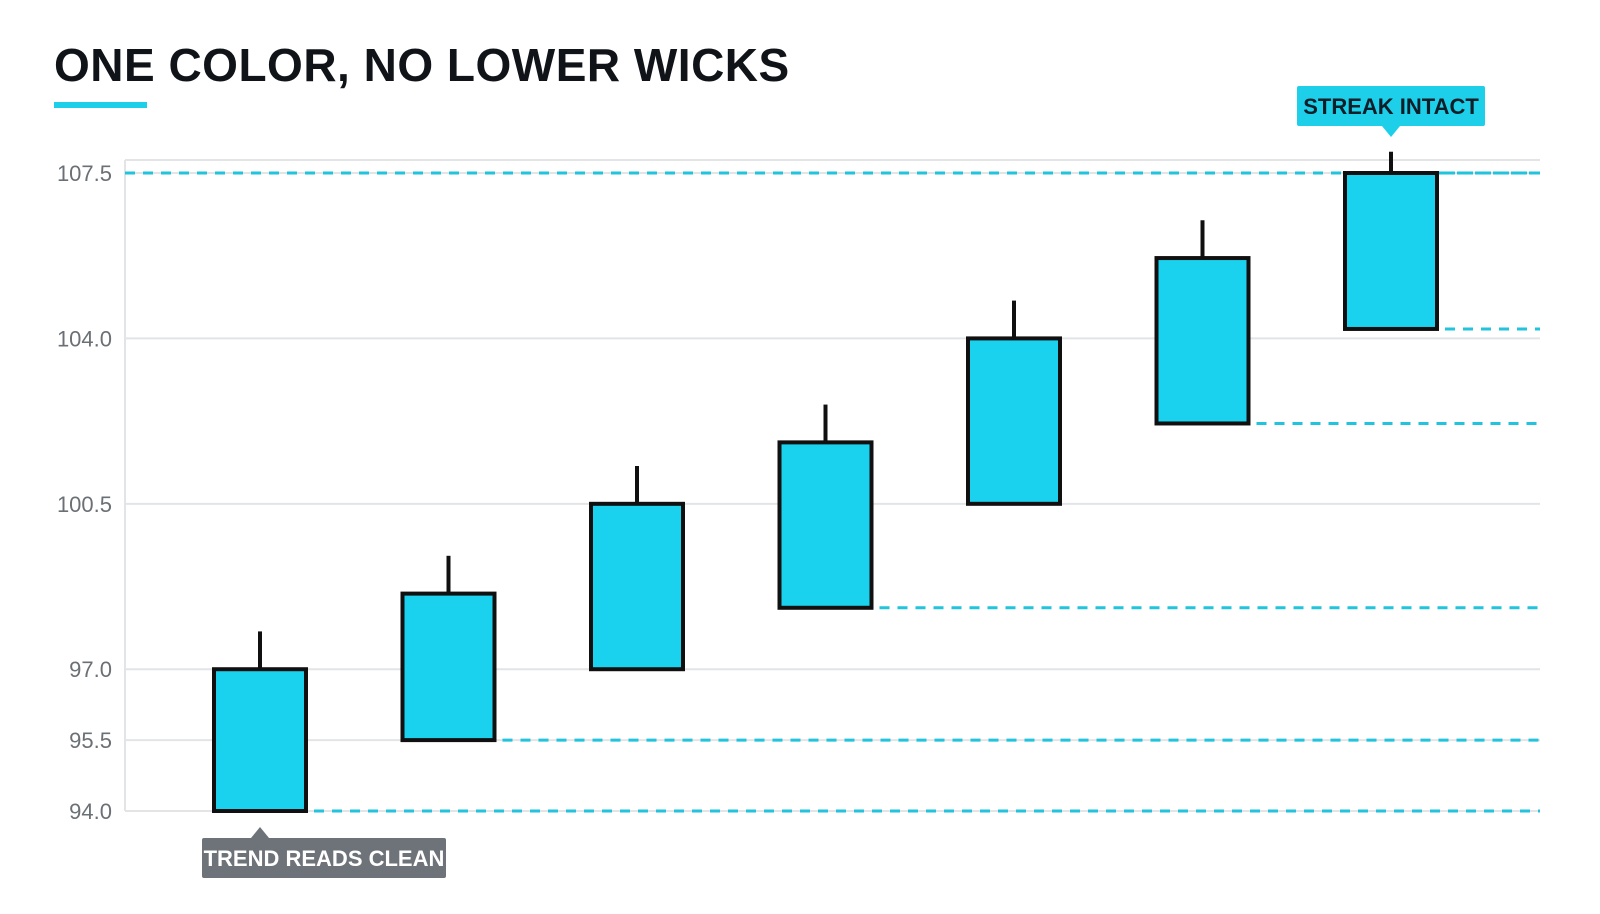 The height and width of the screenshot is (914, 1600). What do you see at coordinates (422, 65) in the screenshot?
I see `chart-title: ONE COLOR, NO LOWER WICKS` at bounding box center [422, 65].